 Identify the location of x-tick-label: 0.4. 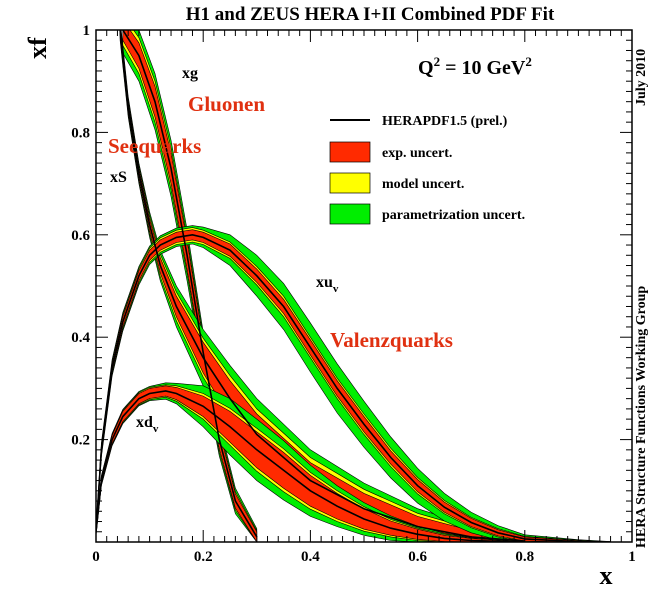
(310, 557).